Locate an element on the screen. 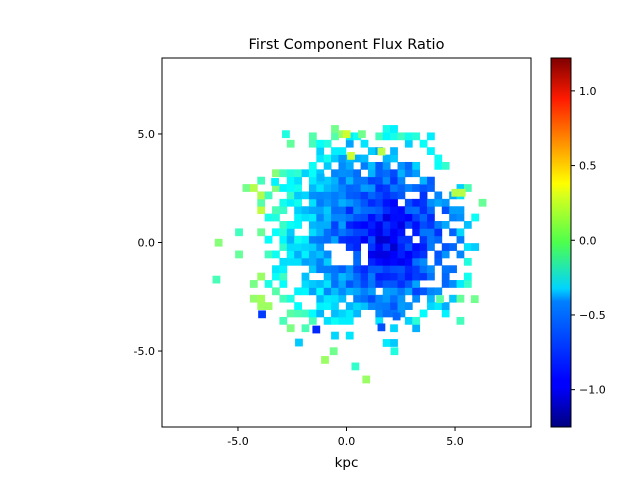 The height and width of the screenshot is (480, 640). x-axis: -5.0 0.0 5.0 is located at coordinates (345, 437).